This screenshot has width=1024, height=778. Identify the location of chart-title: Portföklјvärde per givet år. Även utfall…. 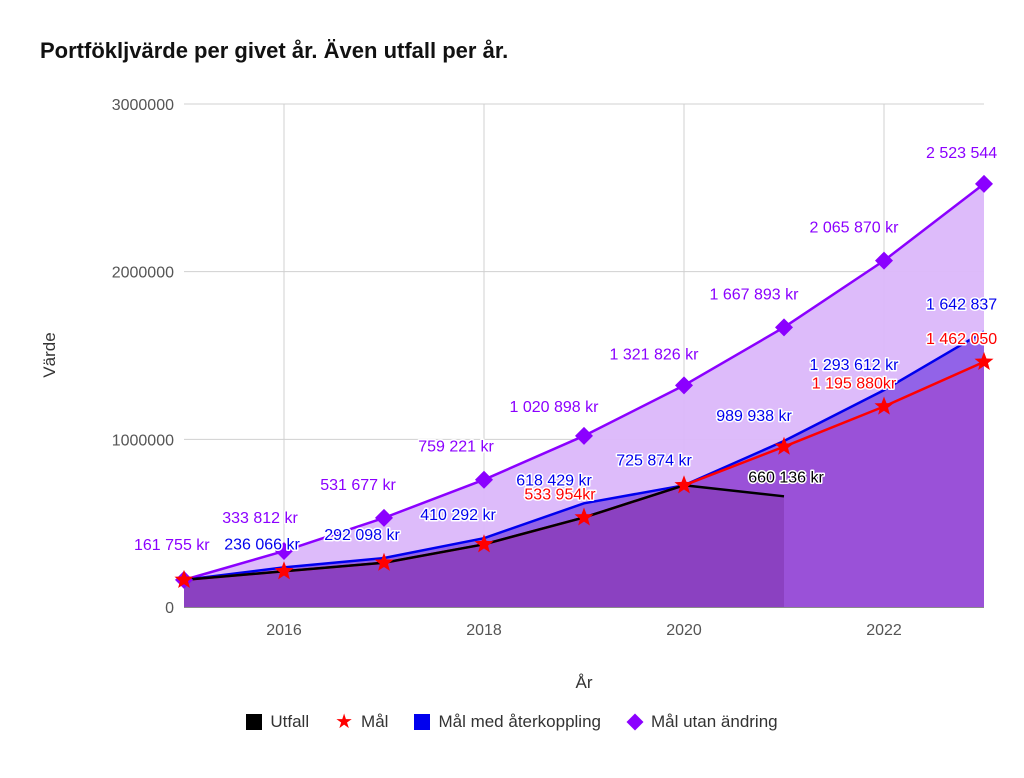
(274, 50).